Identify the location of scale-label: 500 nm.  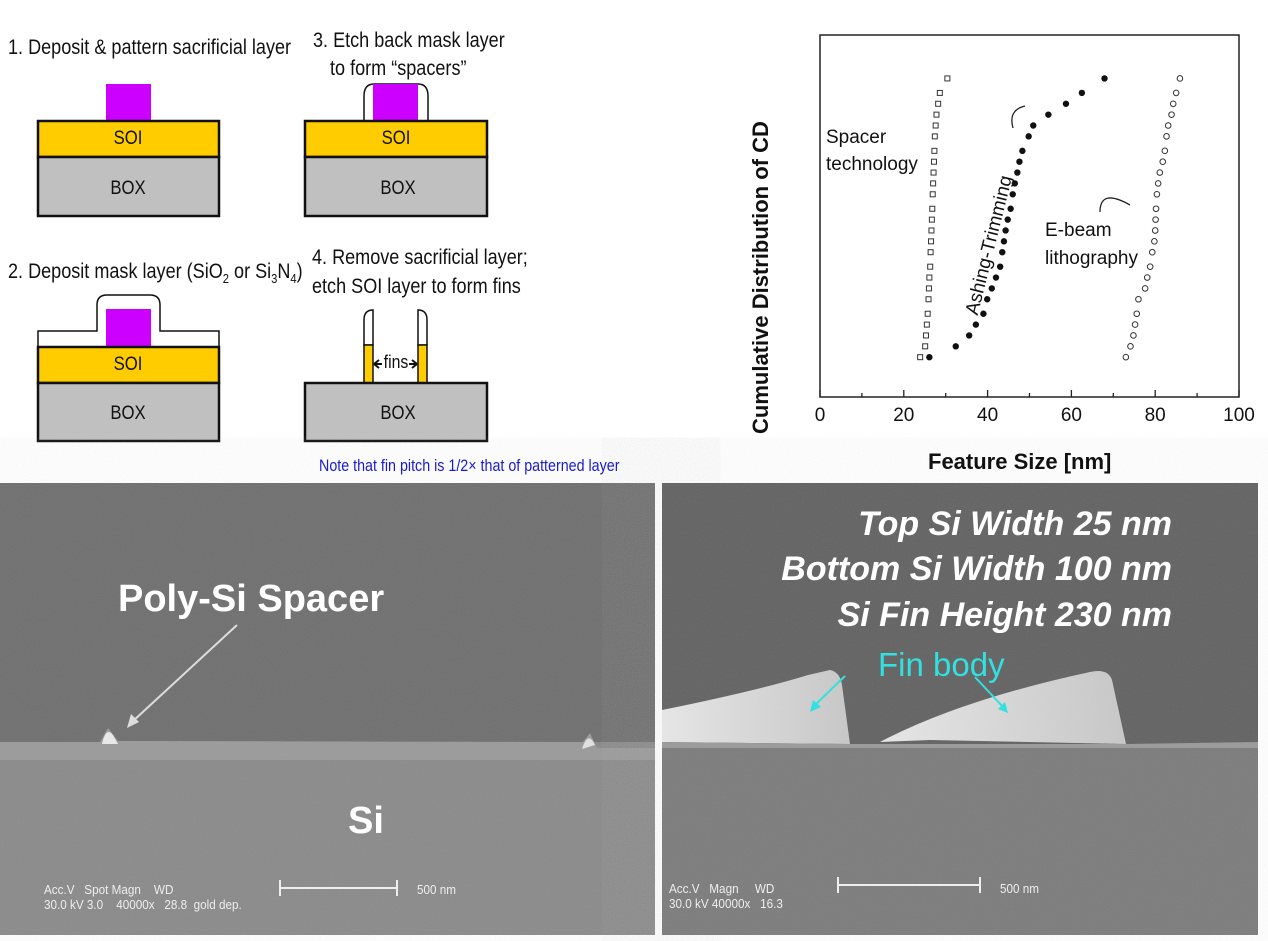
(1020, 888).